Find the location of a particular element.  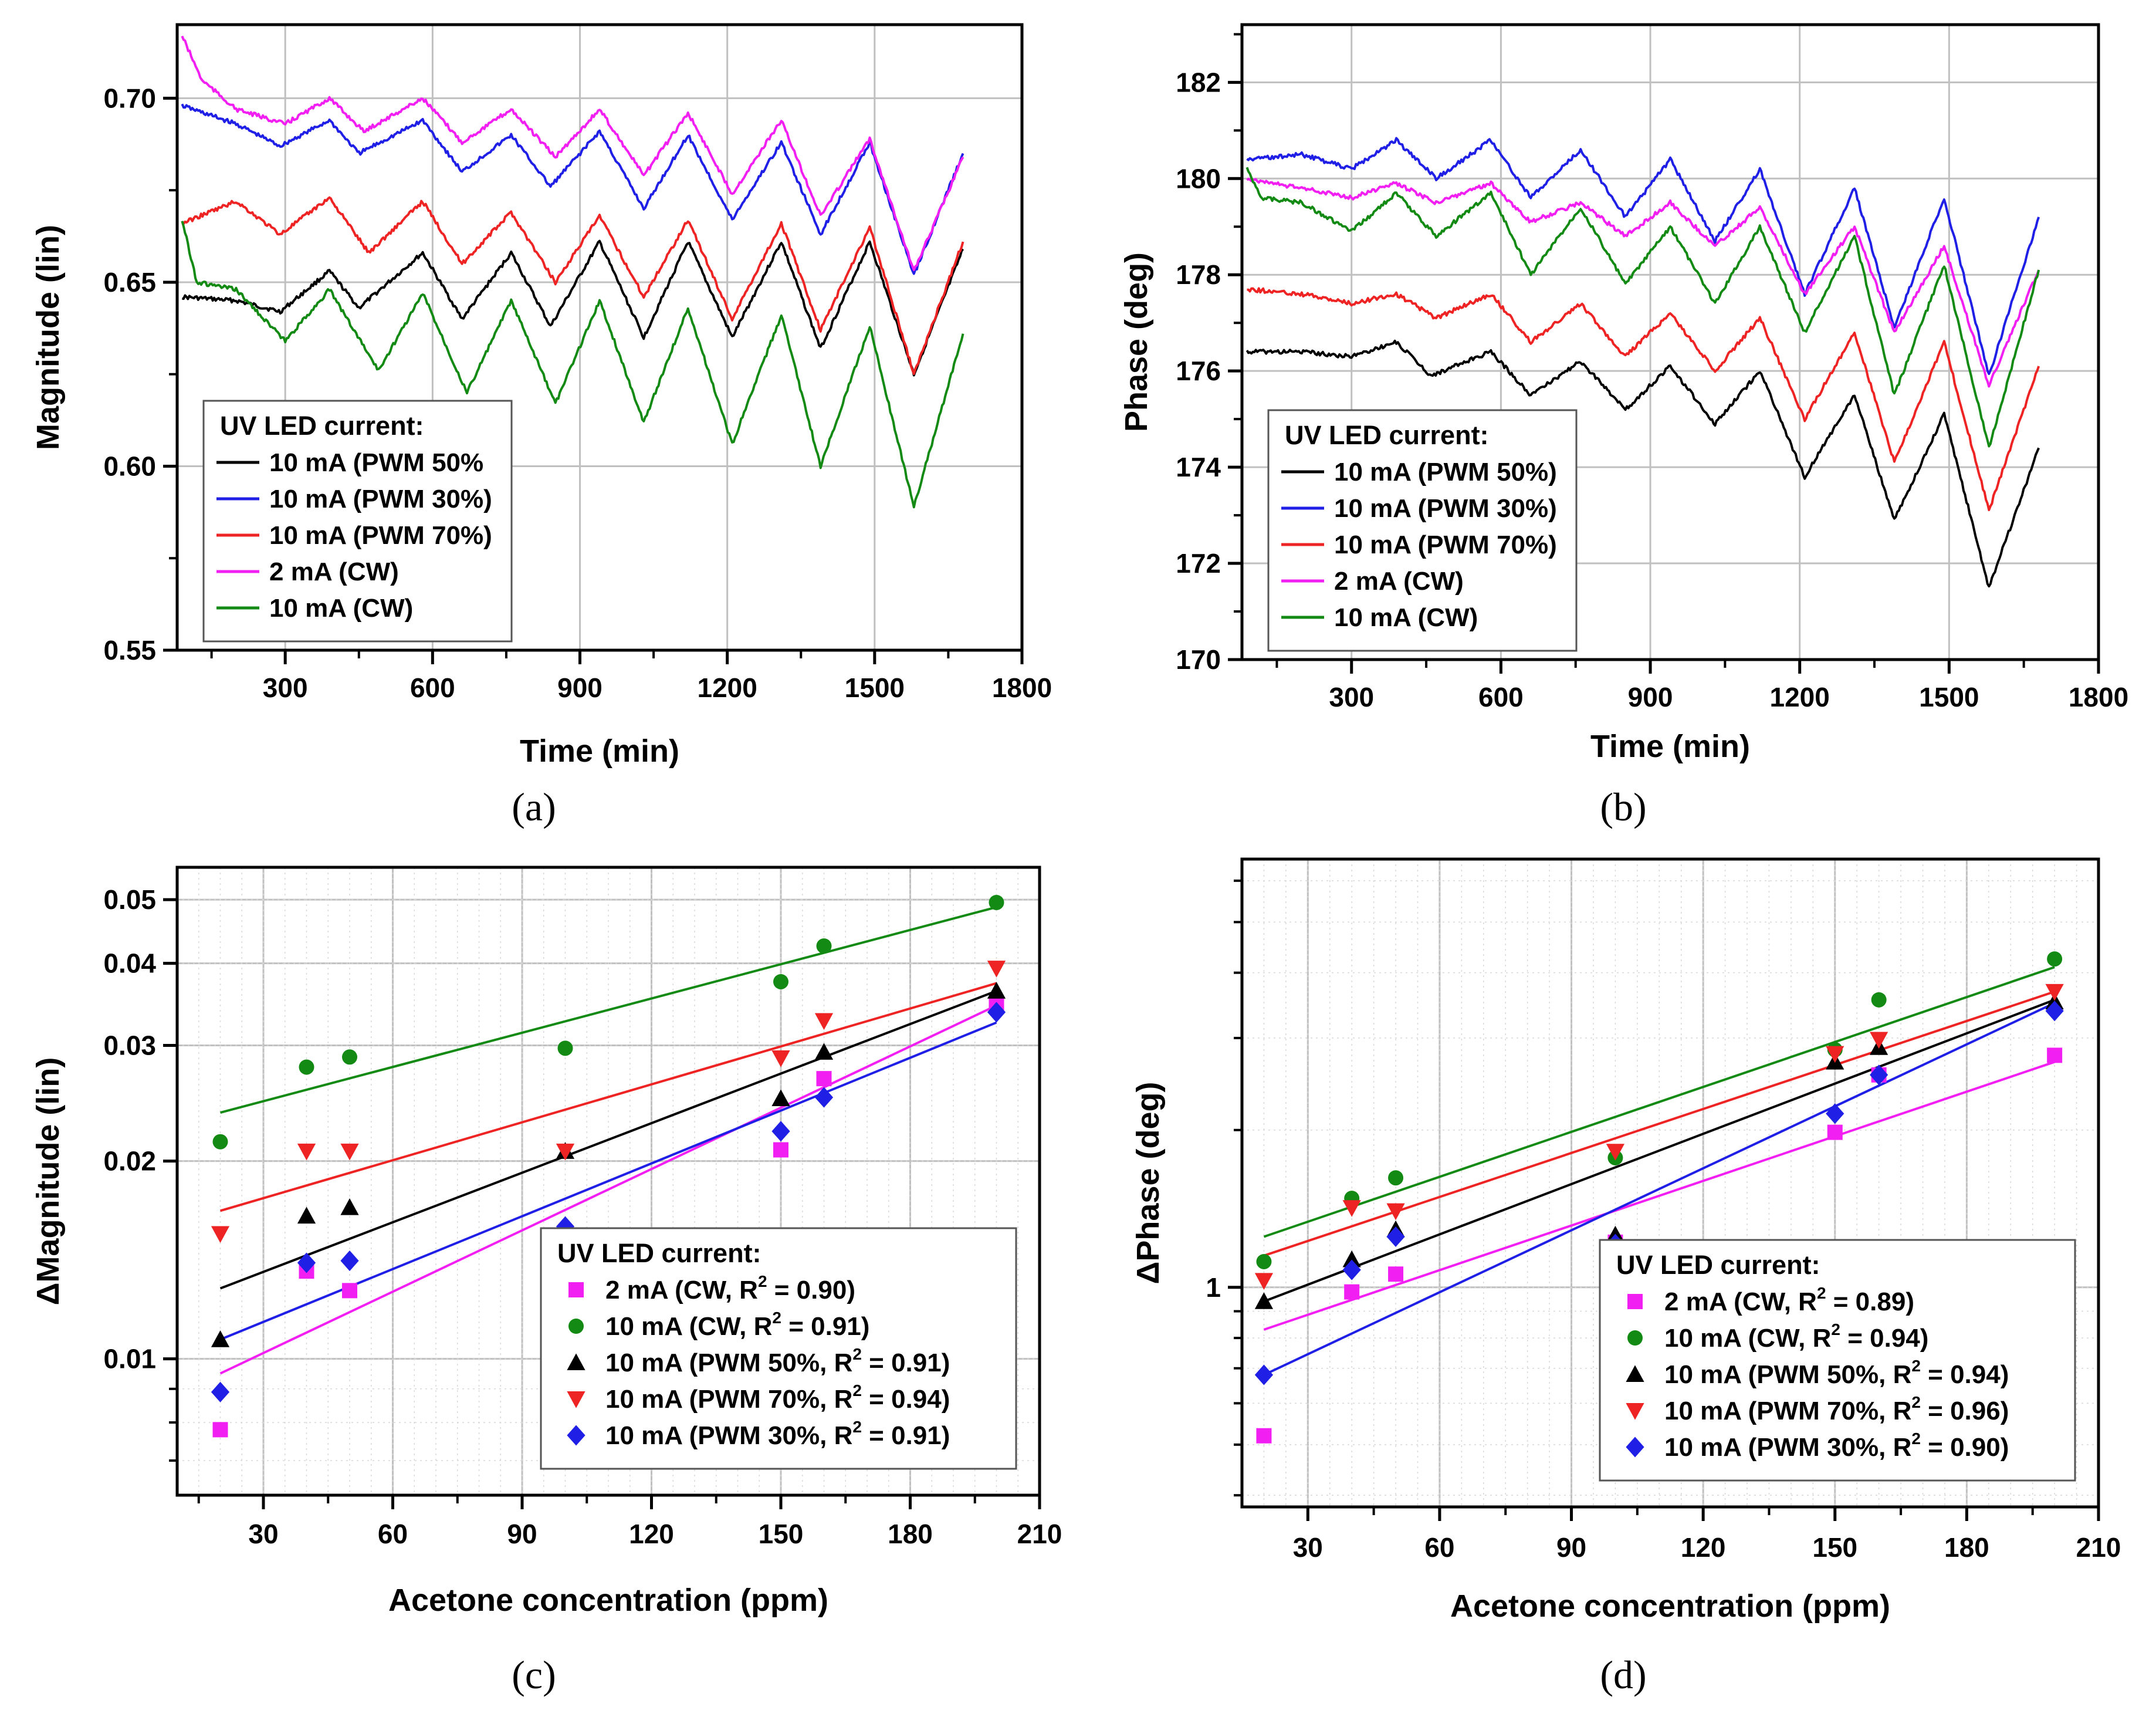

y-tick-label: 176 is located at coordinates (1198, 371).